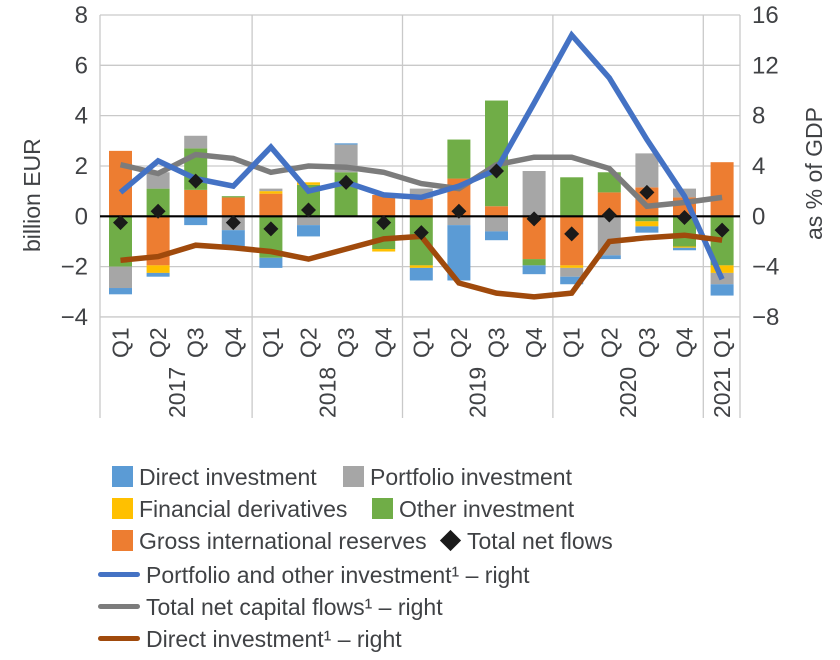 The image size is (840, 660). What do you see at coordinates (81, 65) in the screenshot?
I see `left-axis-tick: 6` at bounding box center [81, 65].